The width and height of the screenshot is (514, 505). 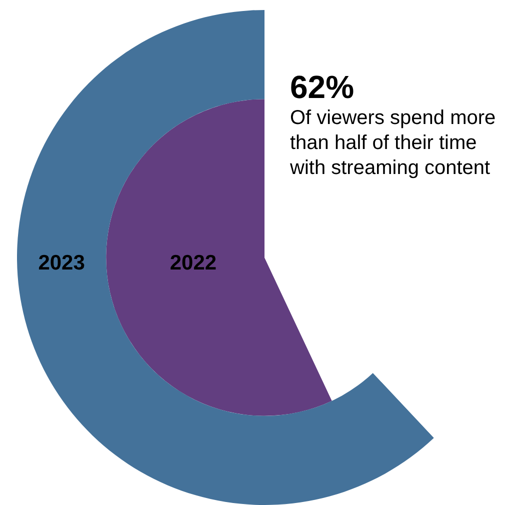 I want to click on text: Of viewers spend more than half of their time with streaming content, so click(x=393, y=143).